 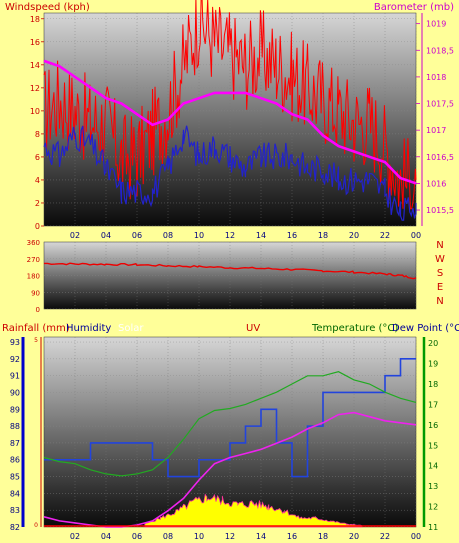 I want to click on wind-axis-title: Windspeed (kph), so click(x=47, y=7).